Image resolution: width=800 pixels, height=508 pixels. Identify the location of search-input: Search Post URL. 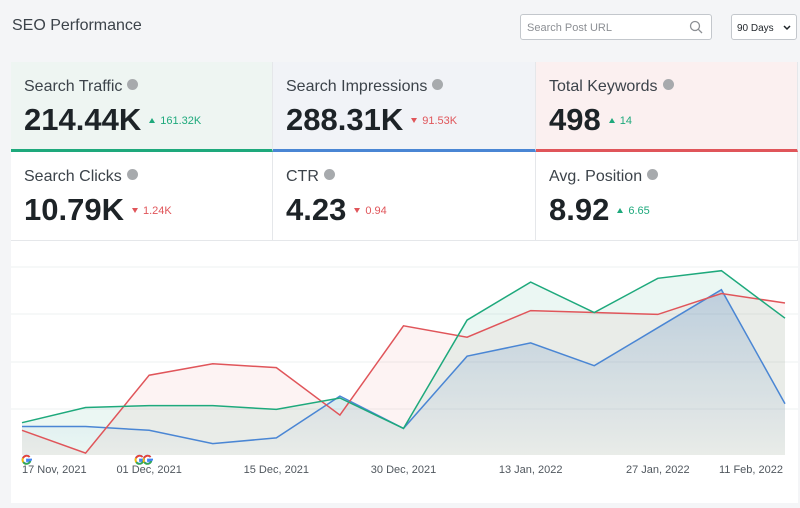
(616, 27).